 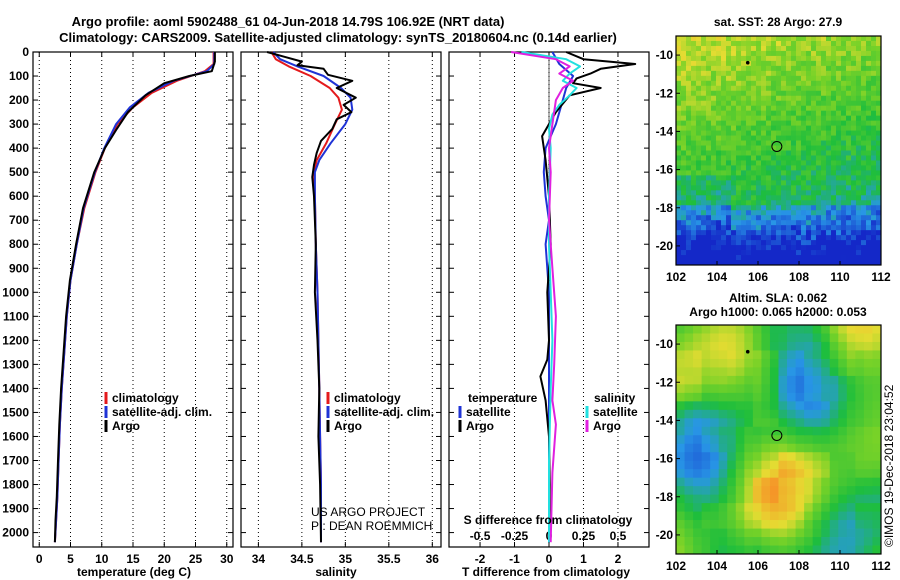 What do you see at coordinates (549, 559) in the screenshot?
I see `x-tick-label: 0` at bounding box center [549, 559].